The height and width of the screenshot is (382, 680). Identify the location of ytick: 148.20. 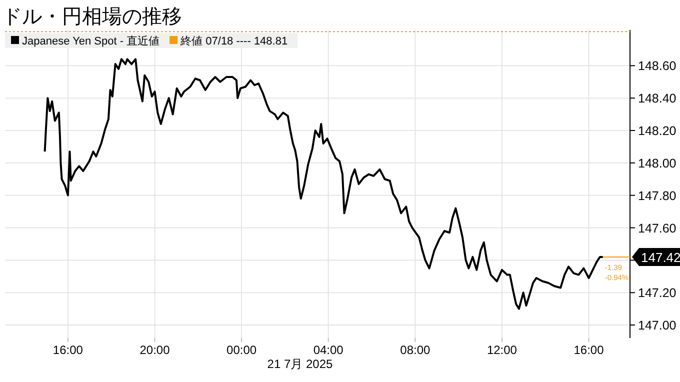
(657, 131).